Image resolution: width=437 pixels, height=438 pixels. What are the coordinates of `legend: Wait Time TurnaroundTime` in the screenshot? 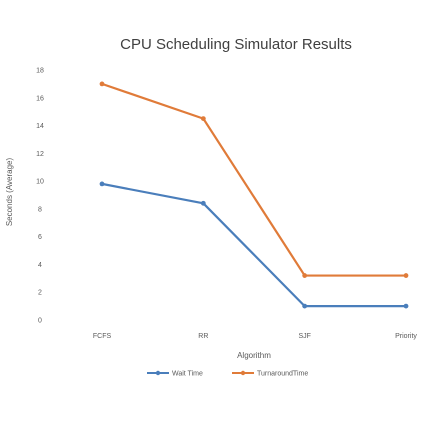 It's located at (227, 374).